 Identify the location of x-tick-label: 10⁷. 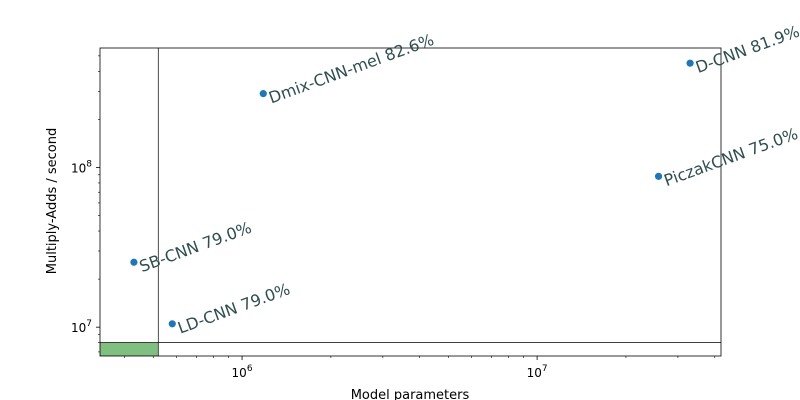
(537, 372).